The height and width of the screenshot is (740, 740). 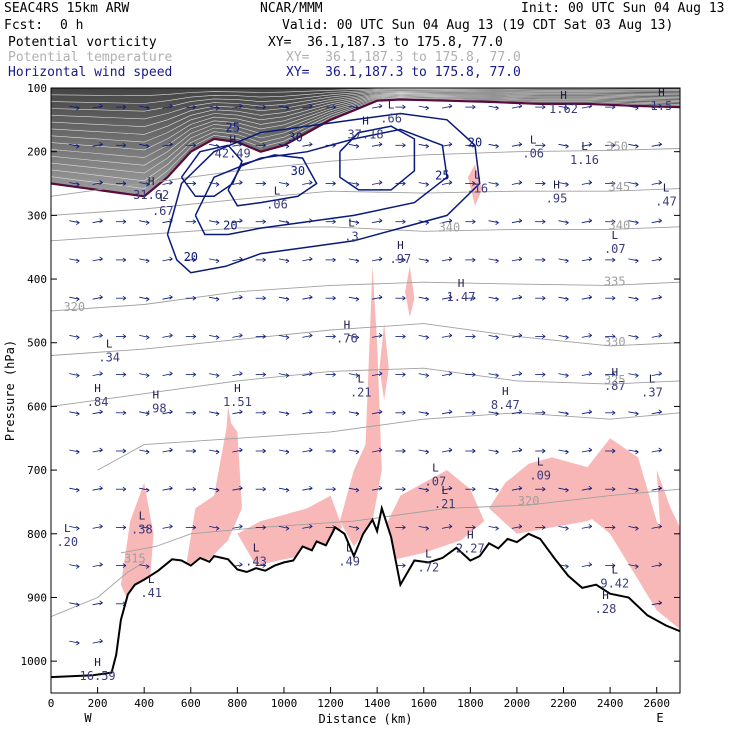 I want to click on extremum-value-label: 1.16, so click(x=584, y=160).